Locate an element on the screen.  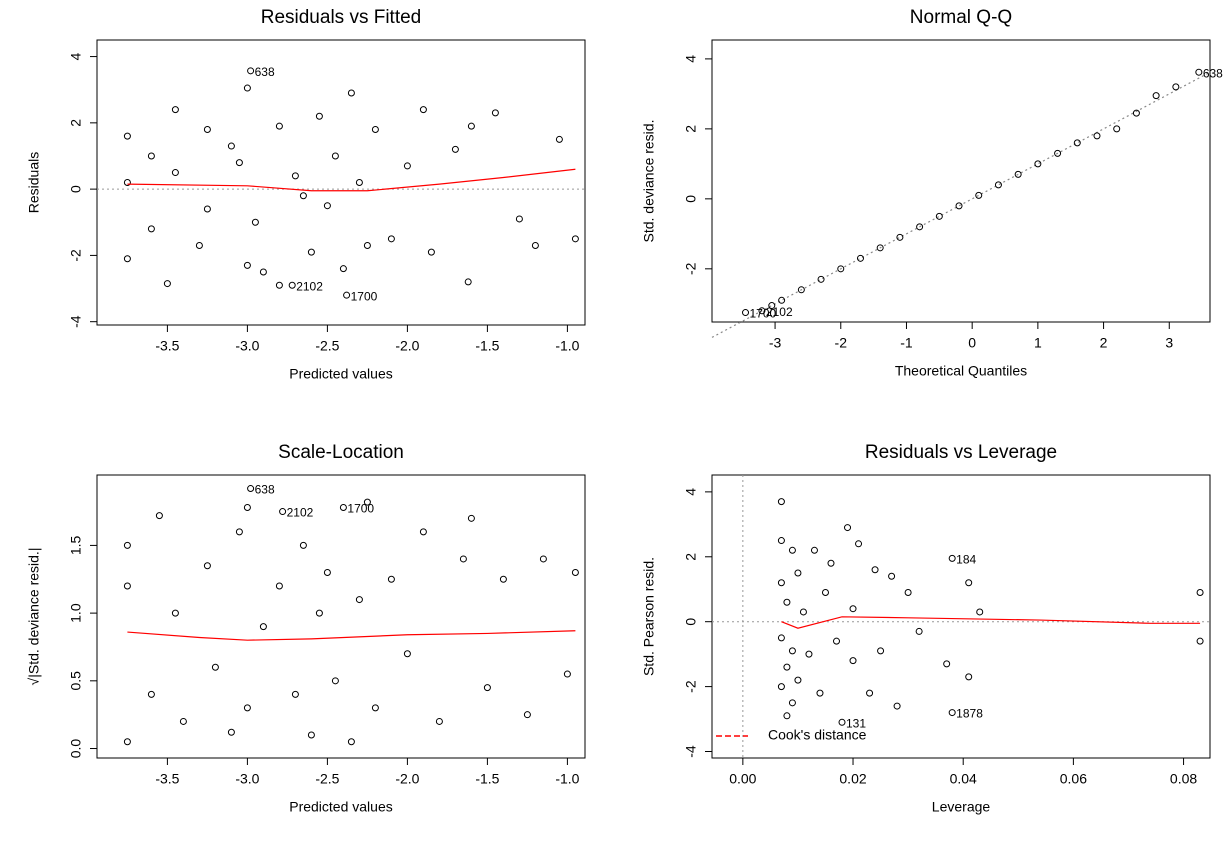
x-tick-label: 0.04 is located at coordinates (963, 779).